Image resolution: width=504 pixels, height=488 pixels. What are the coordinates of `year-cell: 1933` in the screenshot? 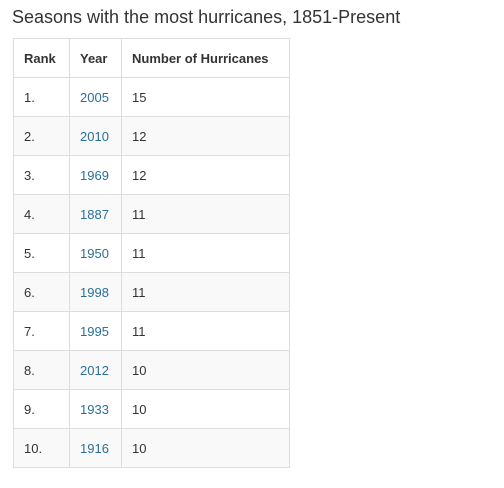 It's located at (95, 409).